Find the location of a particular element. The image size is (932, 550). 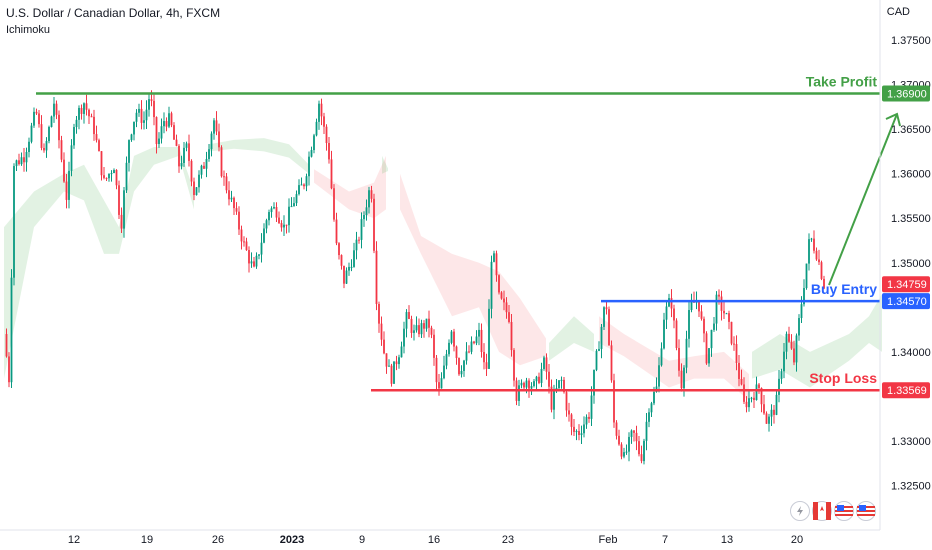

canada-flag-icon is located at coordinates (822, 511).